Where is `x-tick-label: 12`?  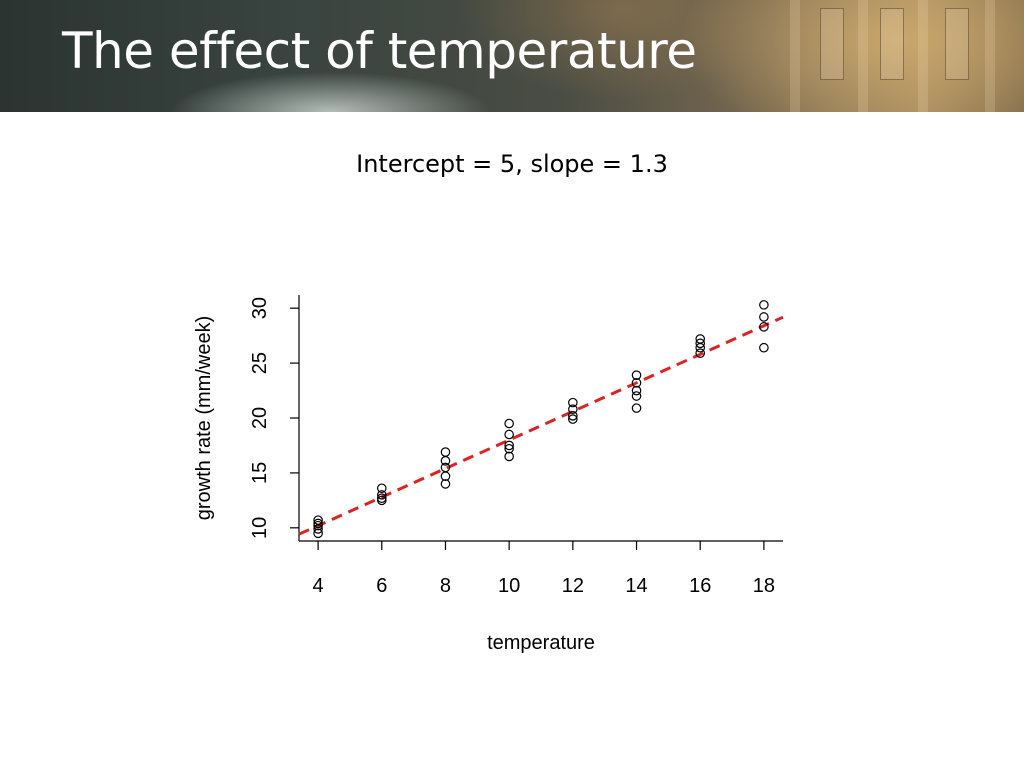 x-tick-label: 12 is located at coordinates (573, 586).